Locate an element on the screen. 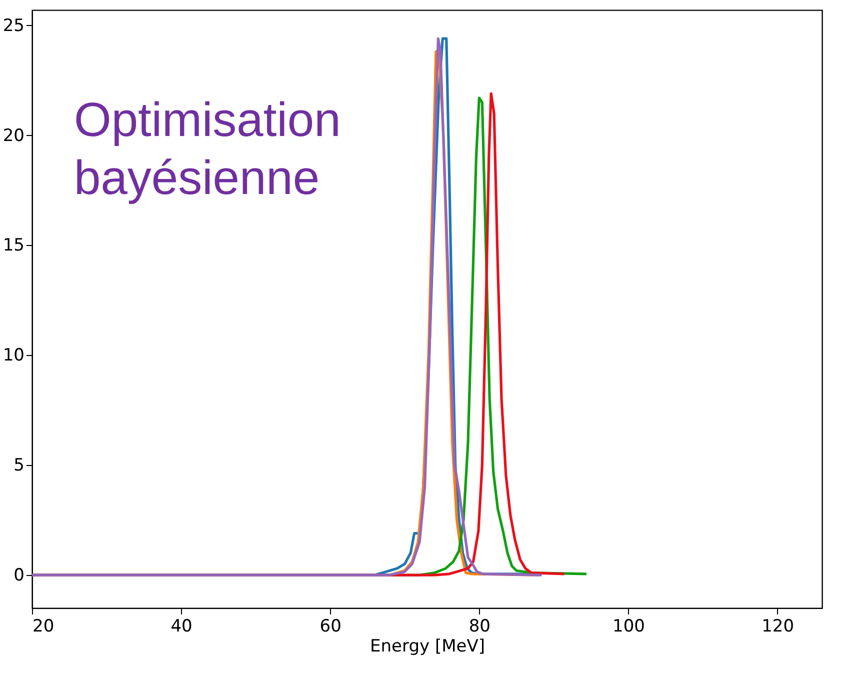 The width and height of the screenshot is (855, 679). y-tick-label: 25 is located at coordinates (13, 26).